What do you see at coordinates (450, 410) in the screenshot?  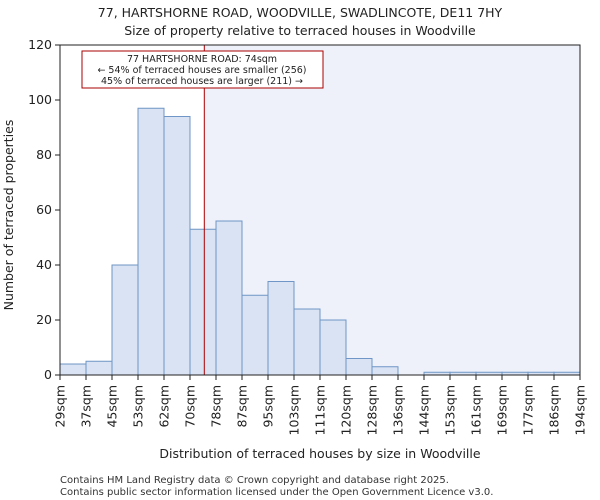 I see `x-tick-label: 153sqm` at bounding box center [450, 410].